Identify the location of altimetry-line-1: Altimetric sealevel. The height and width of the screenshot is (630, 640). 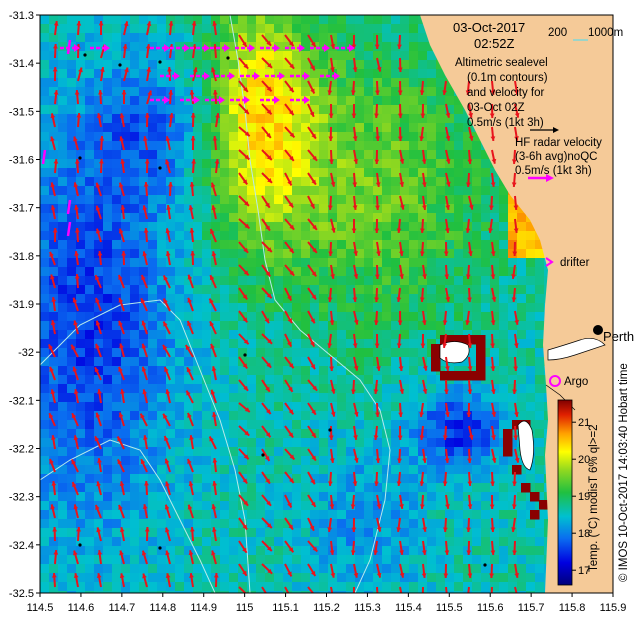
(501, 63).